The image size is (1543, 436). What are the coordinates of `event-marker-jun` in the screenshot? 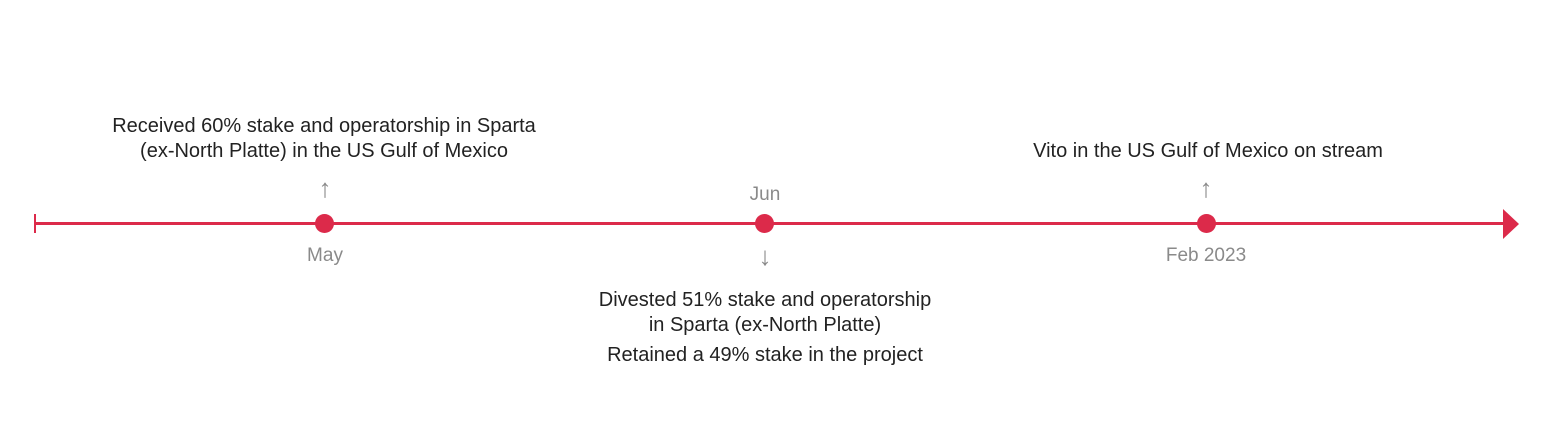 It's located at (764, 223).